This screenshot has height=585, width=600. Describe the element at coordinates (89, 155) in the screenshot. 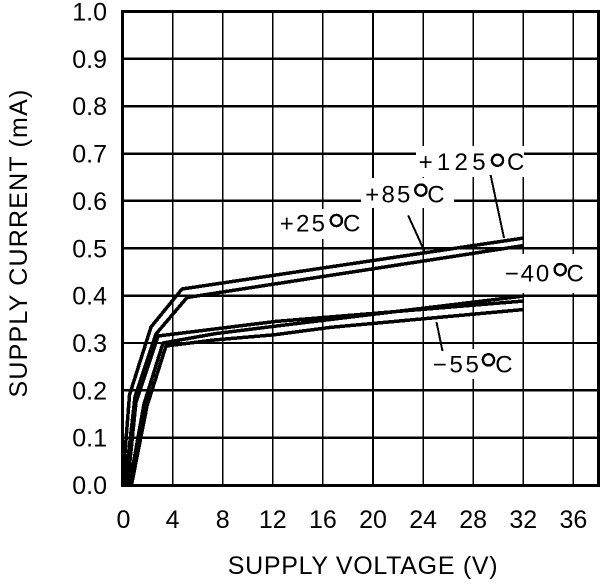

I see `svg-text: 0.7` at that location.